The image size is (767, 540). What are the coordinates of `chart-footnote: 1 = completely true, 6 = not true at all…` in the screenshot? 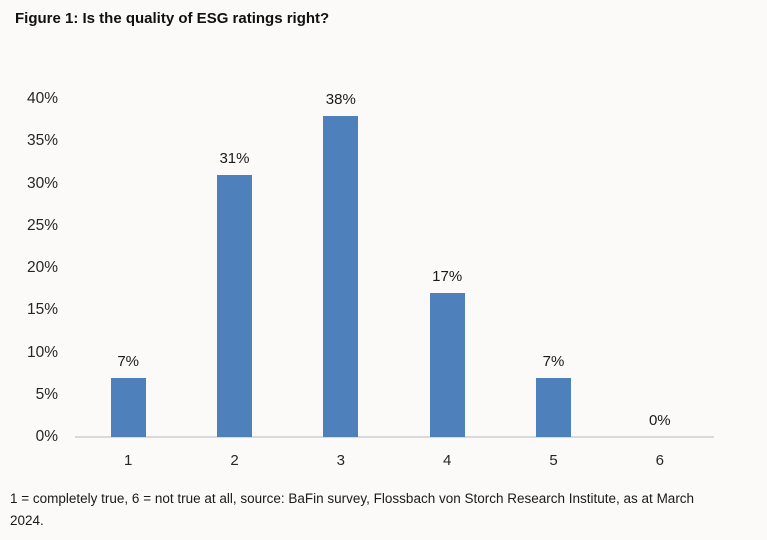 It's located at (386, 510).